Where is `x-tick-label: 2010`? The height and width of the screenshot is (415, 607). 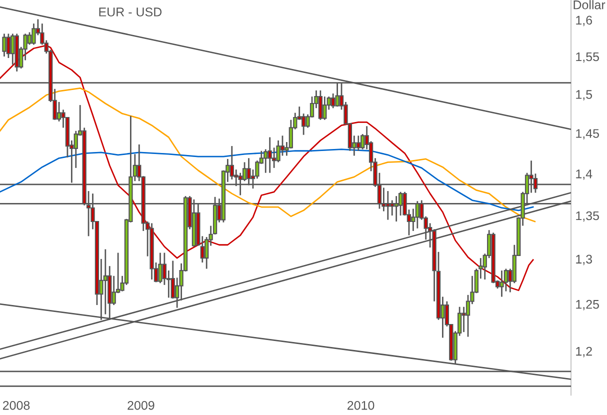 x-tick-label: 2010 is located at coordinates (361, 405).